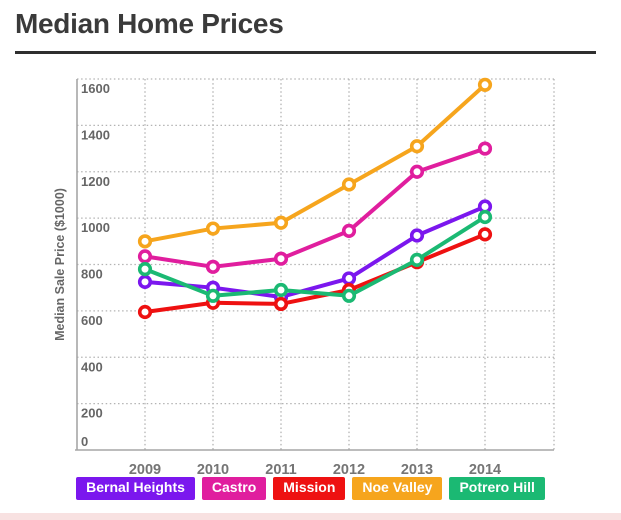 The image size is (621, 520). I want to click on data-point-mission-2014, so click(485, 234).